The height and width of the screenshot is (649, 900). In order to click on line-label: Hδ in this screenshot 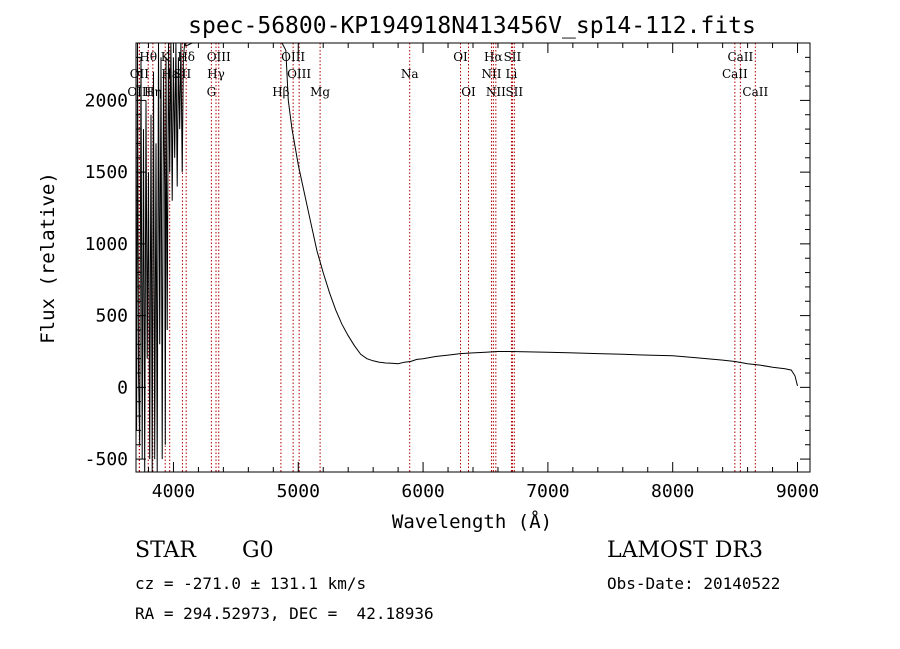, I will do `click(186, 57)`.